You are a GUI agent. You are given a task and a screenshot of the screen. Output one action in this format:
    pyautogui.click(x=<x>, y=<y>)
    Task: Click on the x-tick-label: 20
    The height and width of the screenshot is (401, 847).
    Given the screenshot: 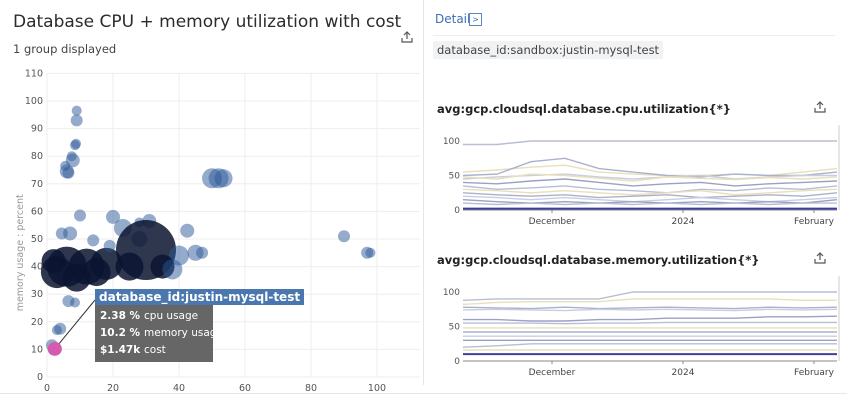 What is the action you would take?
    pyautogui.click(x=113, y=388)
    